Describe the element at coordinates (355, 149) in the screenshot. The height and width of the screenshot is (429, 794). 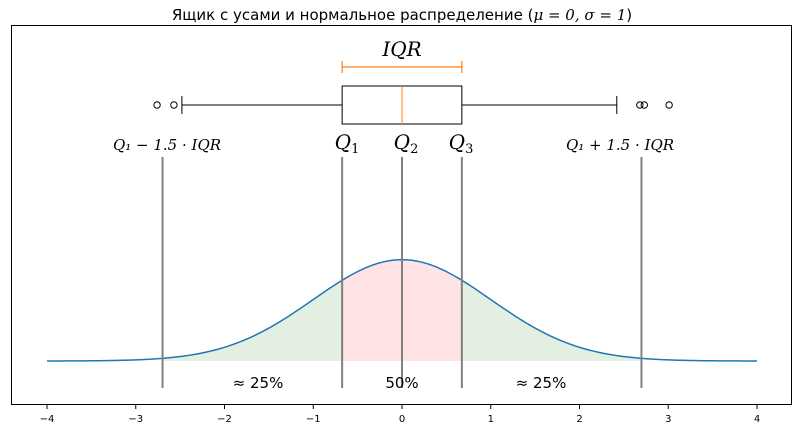
I see `q1-subscript: 1` at that location.